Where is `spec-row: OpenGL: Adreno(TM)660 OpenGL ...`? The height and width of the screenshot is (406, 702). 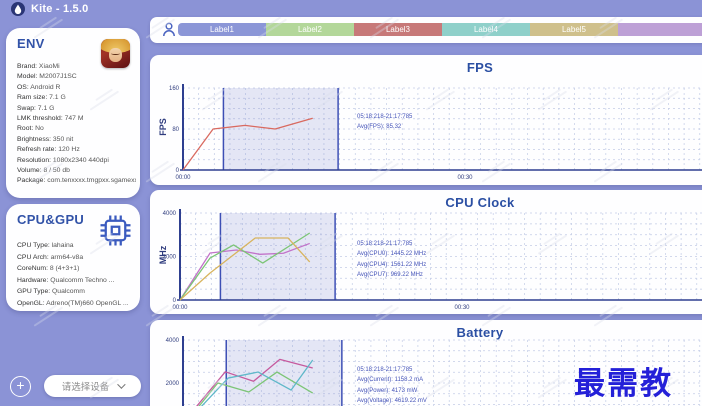
spec-row: OpenGL: Adreno(TM)660 OpenGL ... is located at coordinates (76, 304).